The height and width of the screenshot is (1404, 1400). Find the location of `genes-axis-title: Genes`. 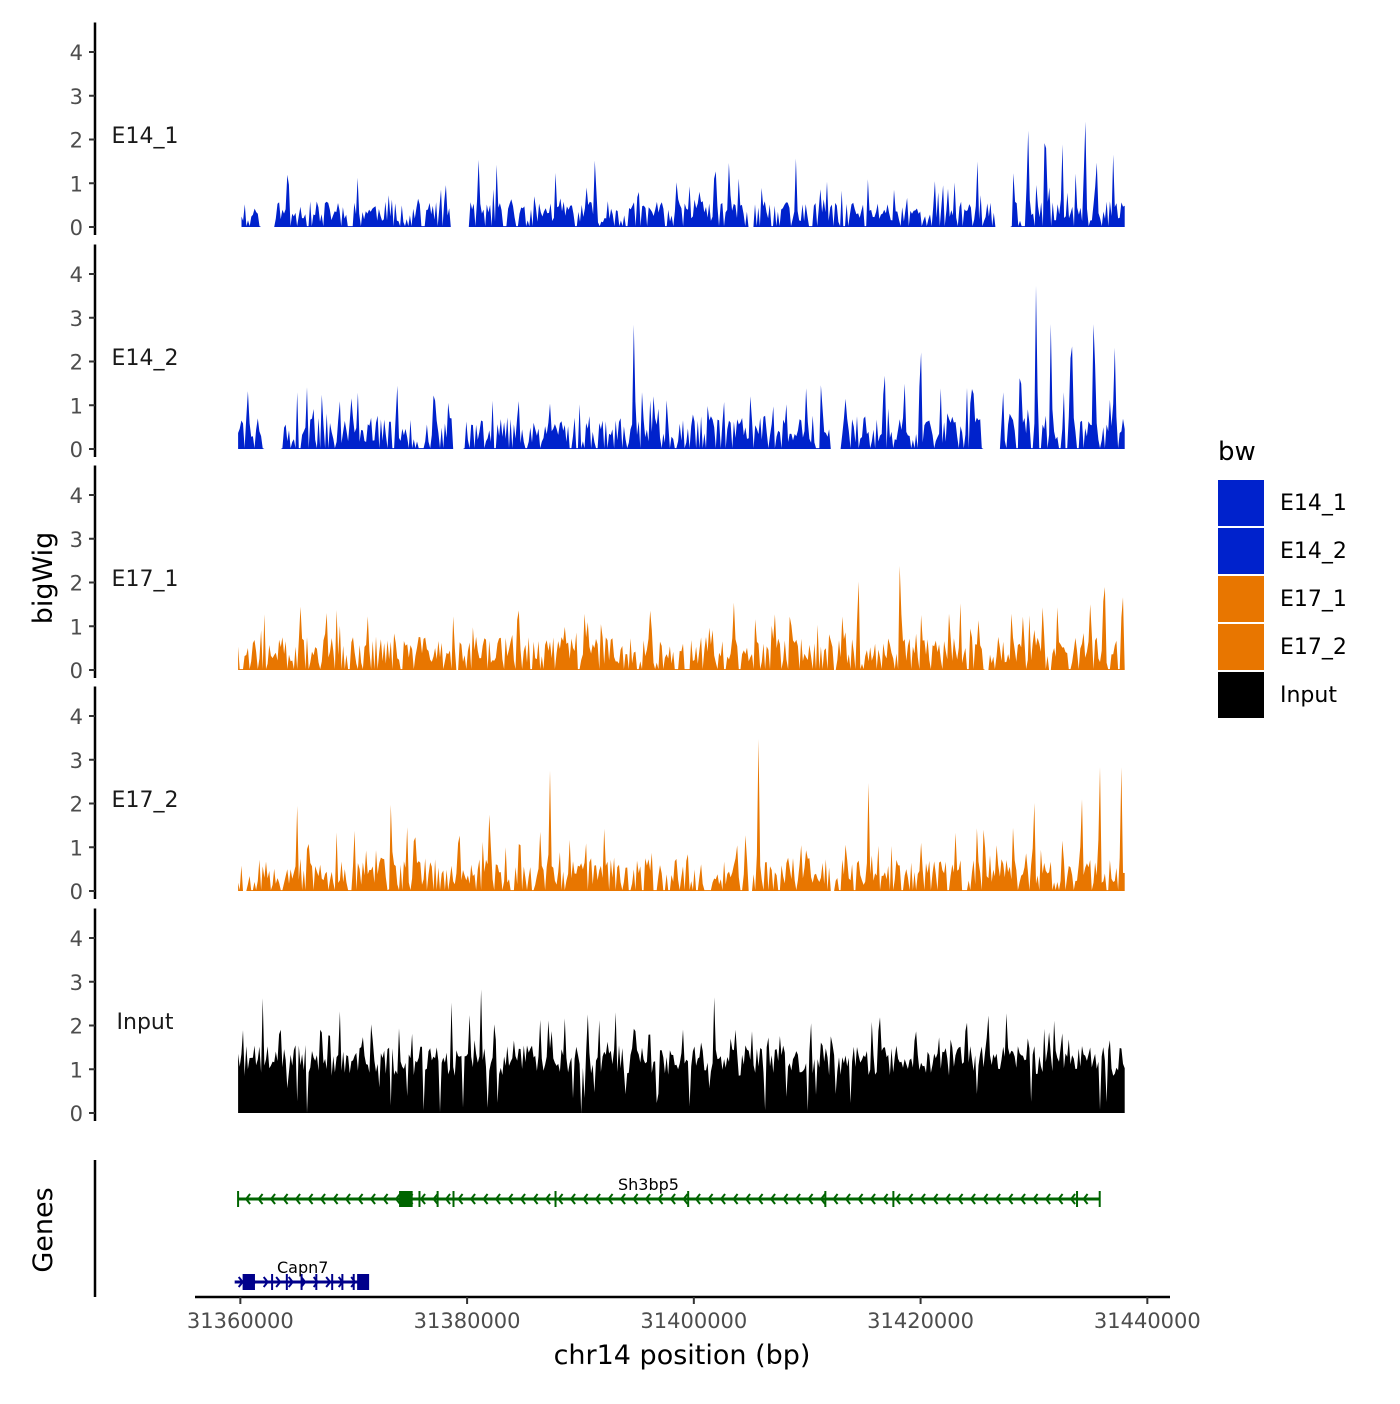

genes-axis-title: Genes is located at coordinates (43, 1229).